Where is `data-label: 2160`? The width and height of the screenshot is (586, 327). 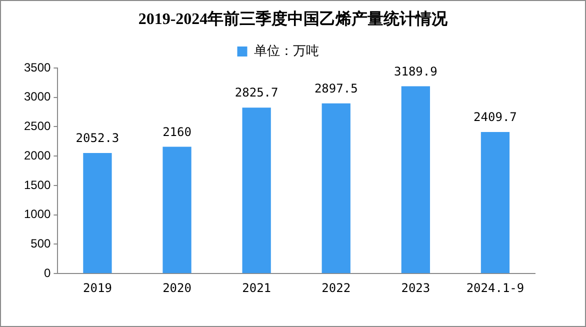 data-label: 2160 is located at coordinates (177, 131).